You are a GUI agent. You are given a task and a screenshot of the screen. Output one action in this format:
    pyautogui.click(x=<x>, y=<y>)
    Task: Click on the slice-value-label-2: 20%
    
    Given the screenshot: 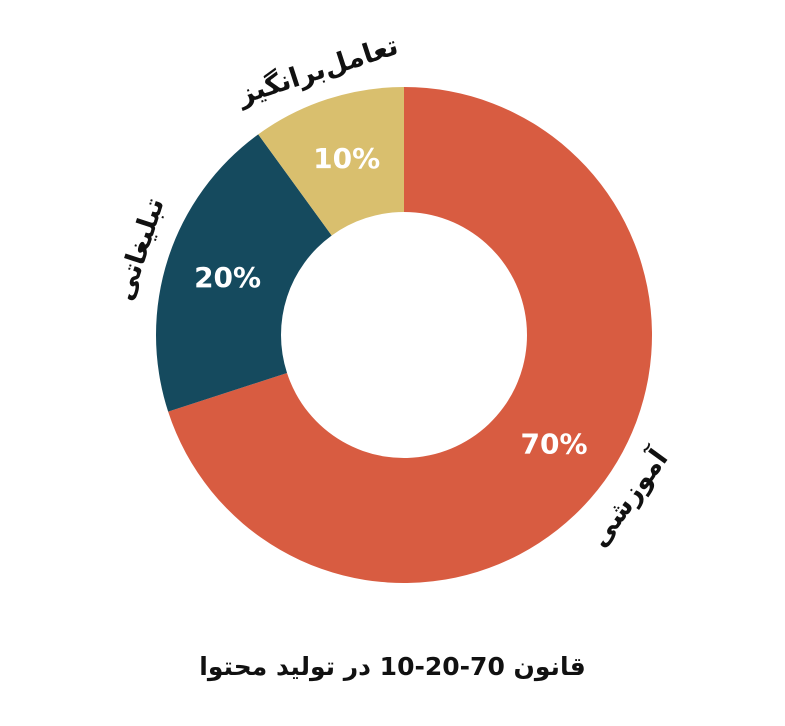 What is the action you would take?
    pyautogui.click(x=227, y=277)
    